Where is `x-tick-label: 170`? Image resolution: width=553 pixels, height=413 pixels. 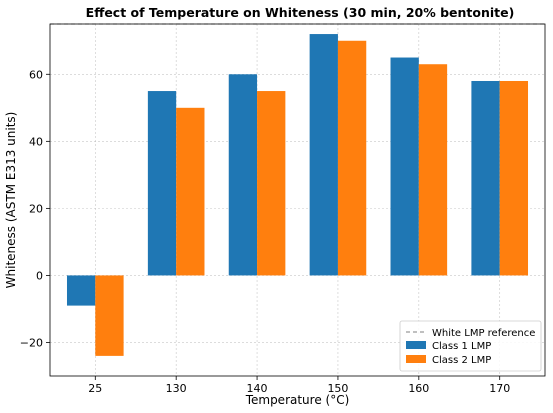
x-tick-label: 170 is located at coordinates (499, 388).